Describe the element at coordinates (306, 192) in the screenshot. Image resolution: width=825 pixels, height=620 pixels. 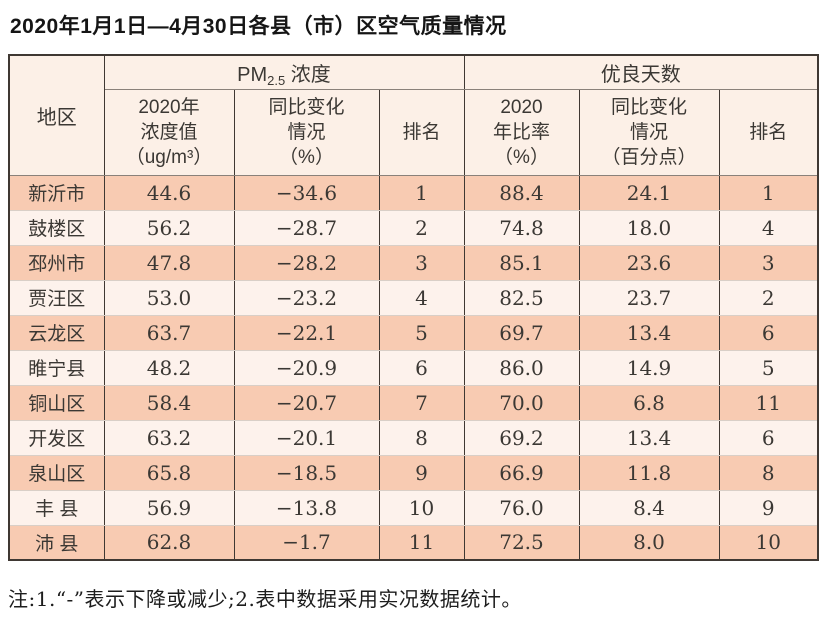
I see `pm-change-cell: −34.6` at that location.